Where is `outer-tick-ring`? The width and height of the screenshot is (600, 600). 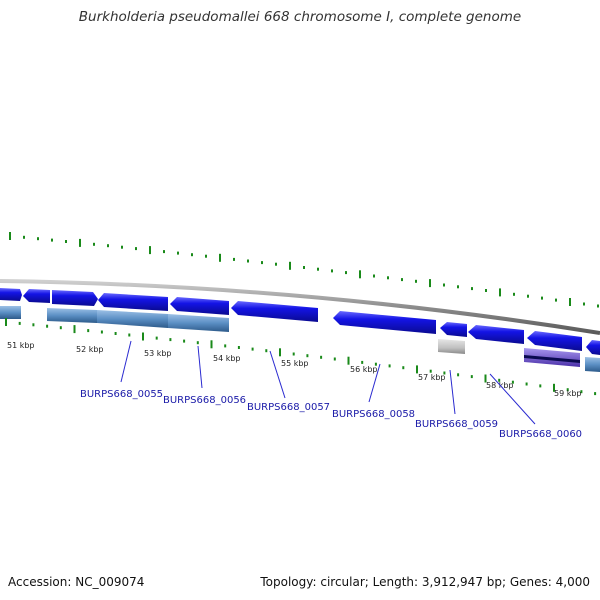
outer-tick-ring is located at coordinates (304, 270).